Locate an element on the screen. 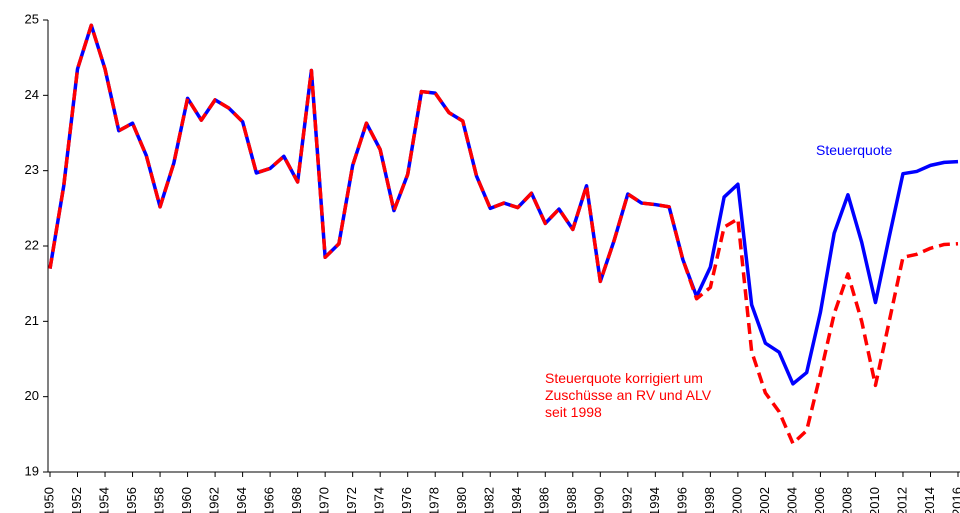 Image resolution: width=960 pixels, height=513 pixels. x-tick-label: 2004 is located at coordinates (791, 500).